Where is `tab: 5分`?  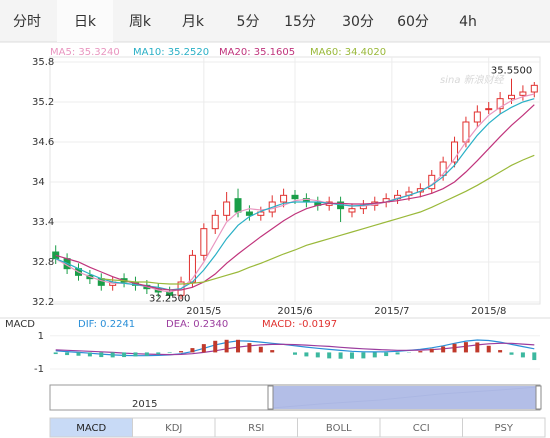 tab: 5分 is located at coordinates (248, 22).